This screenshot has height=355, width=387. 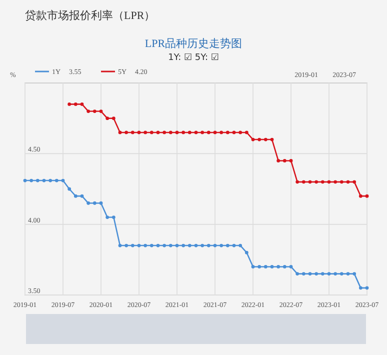 What do you see at coordinates (90, 15) in the screenshot?
I see `chart-title: 贷款市场报价利率（LPR）` at bounding box center [90, 15].